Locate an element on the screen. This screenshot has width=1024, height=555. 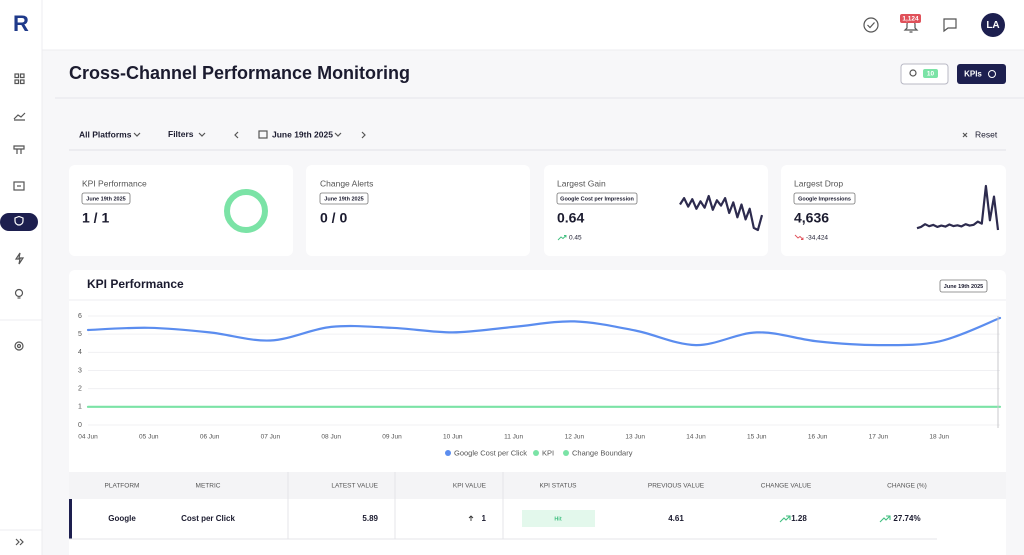
x-tick-label: 17 Jun is located at coordinates (879, 437).